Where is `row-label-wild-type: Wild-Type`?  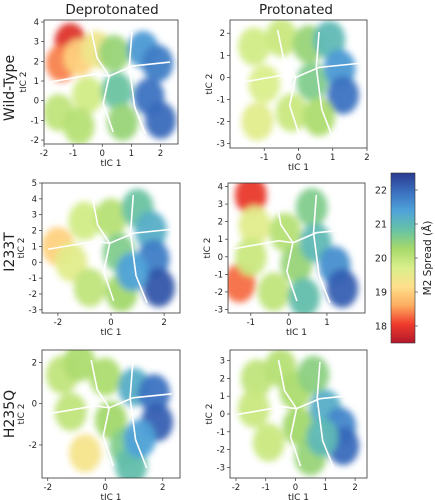 row-label-wild-type: Wild-Type is located at coordinates (10, 88).